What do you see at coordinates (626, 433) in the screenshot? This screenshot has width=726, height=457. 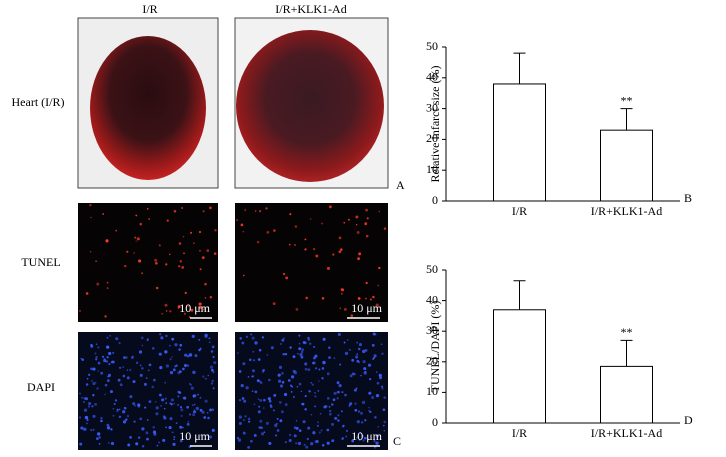 I see `x-tick-label: I/R+KLK1-Ad` at bounding box center [626, 433].